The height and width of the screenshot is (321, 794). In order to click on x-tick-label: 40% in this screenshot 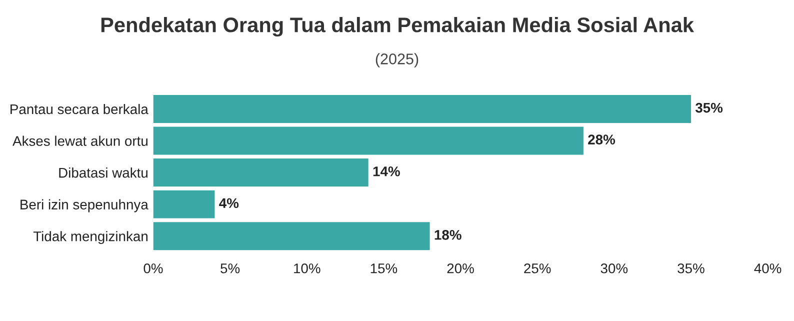, I will do `click(768, 268)`.